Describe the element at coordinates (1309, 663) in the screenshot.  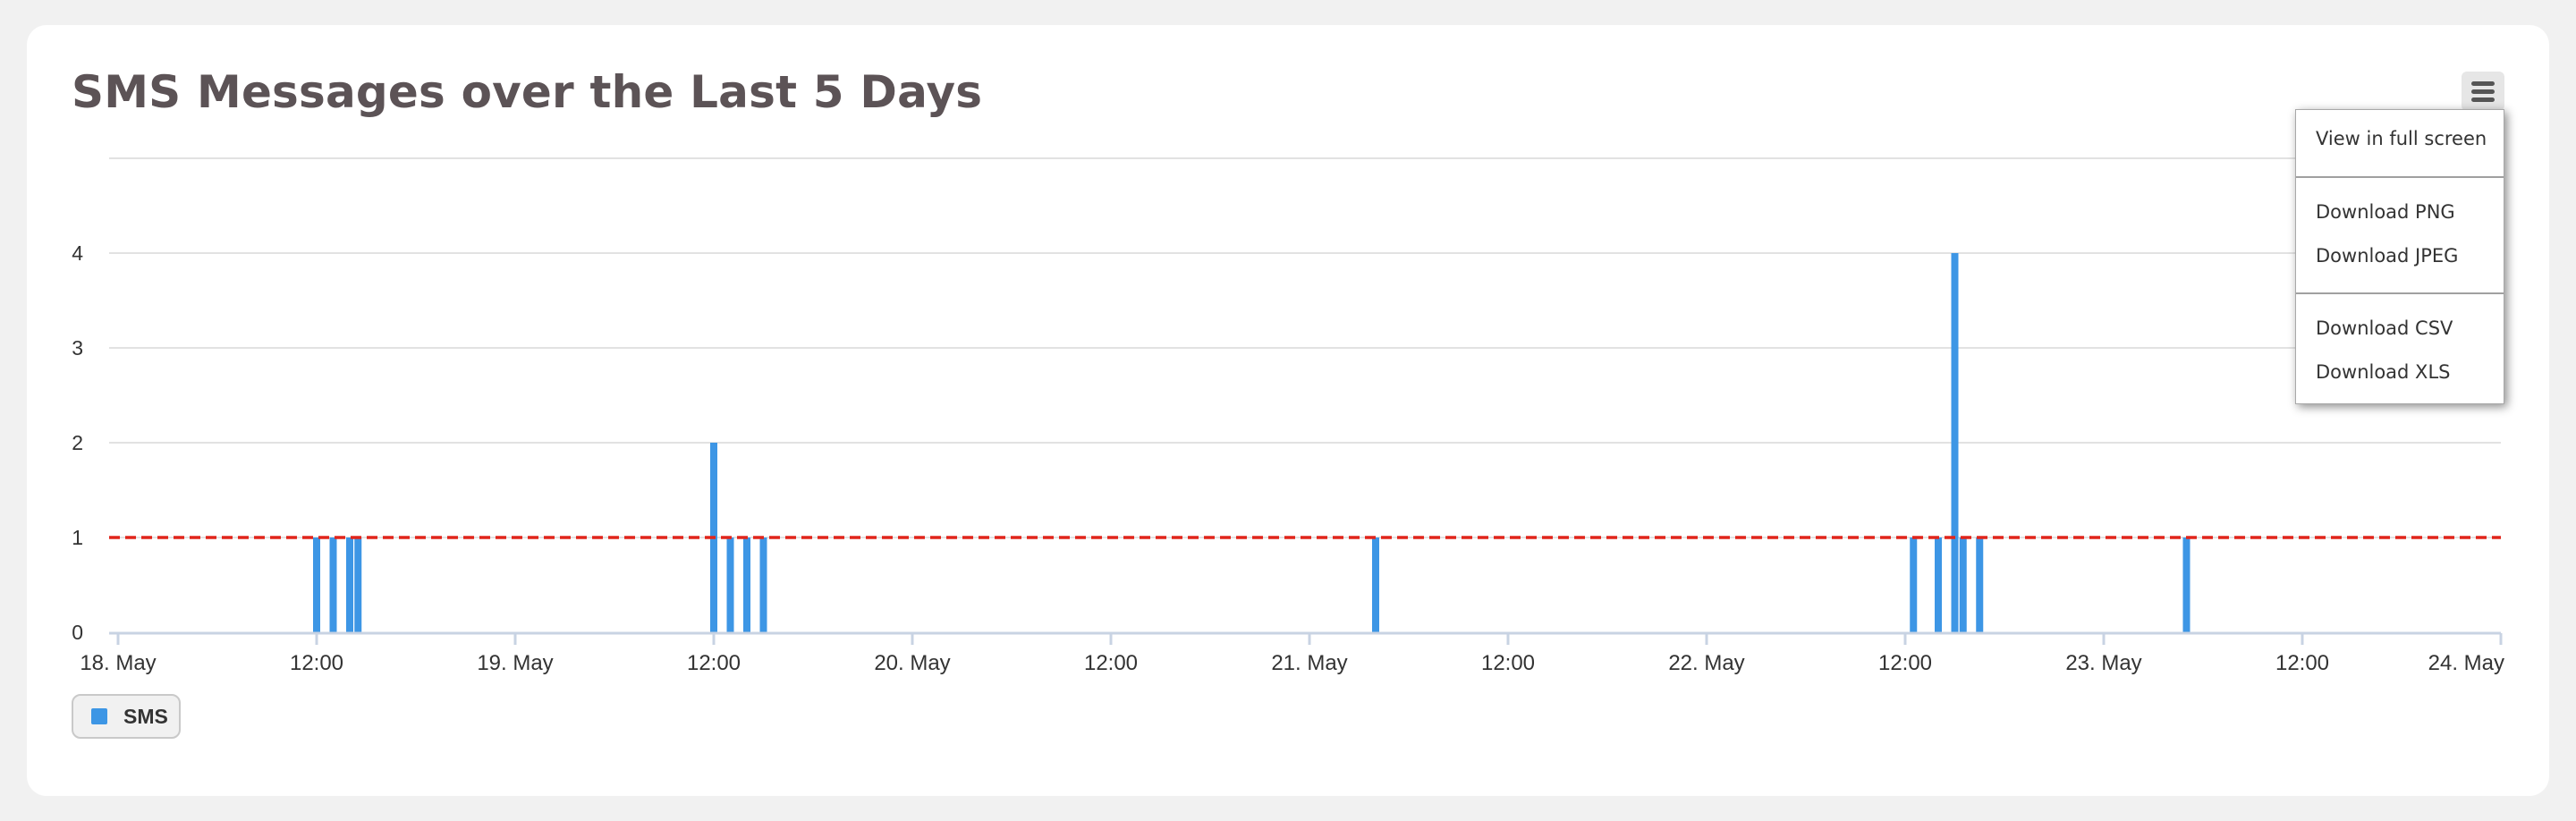
I see `x-tick-label: 21. May` at that location.